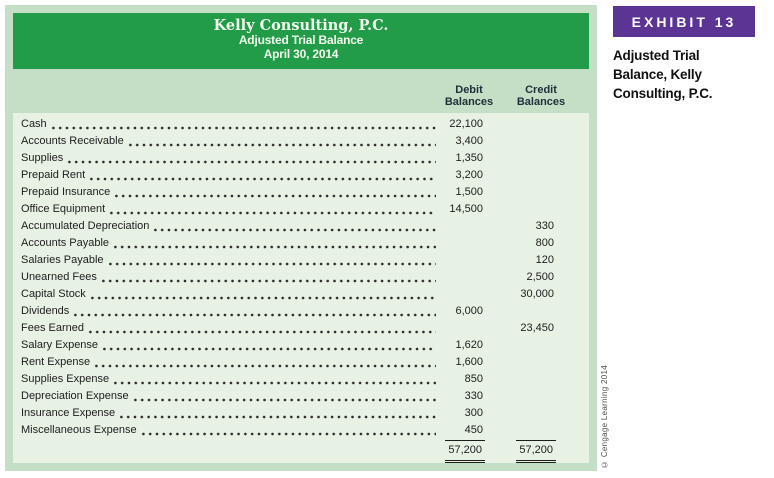 The image size is (774, 478). What do you see at coordinates (301, 209) in the screenshot?
I see `table-row: Office Equipment 14,500` at bounding box center [301, 209].